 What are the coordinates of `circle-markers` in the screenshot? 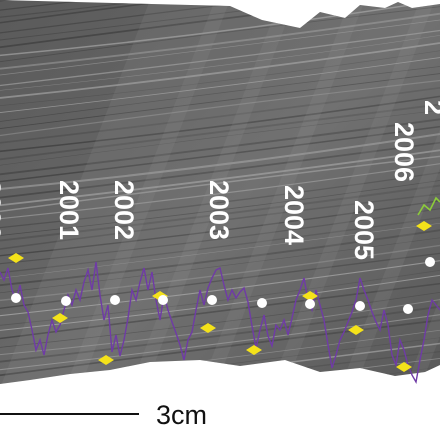 It's located at (223, 285).